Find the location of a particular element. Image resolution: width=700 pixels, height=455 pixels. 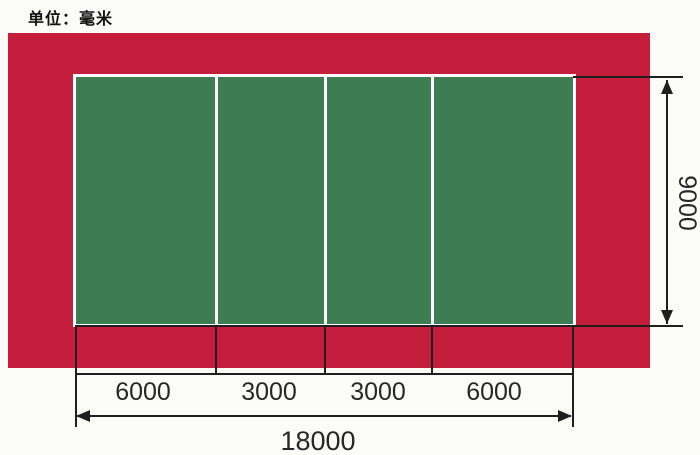

dim-line-height is located at coordinates (667, 202).